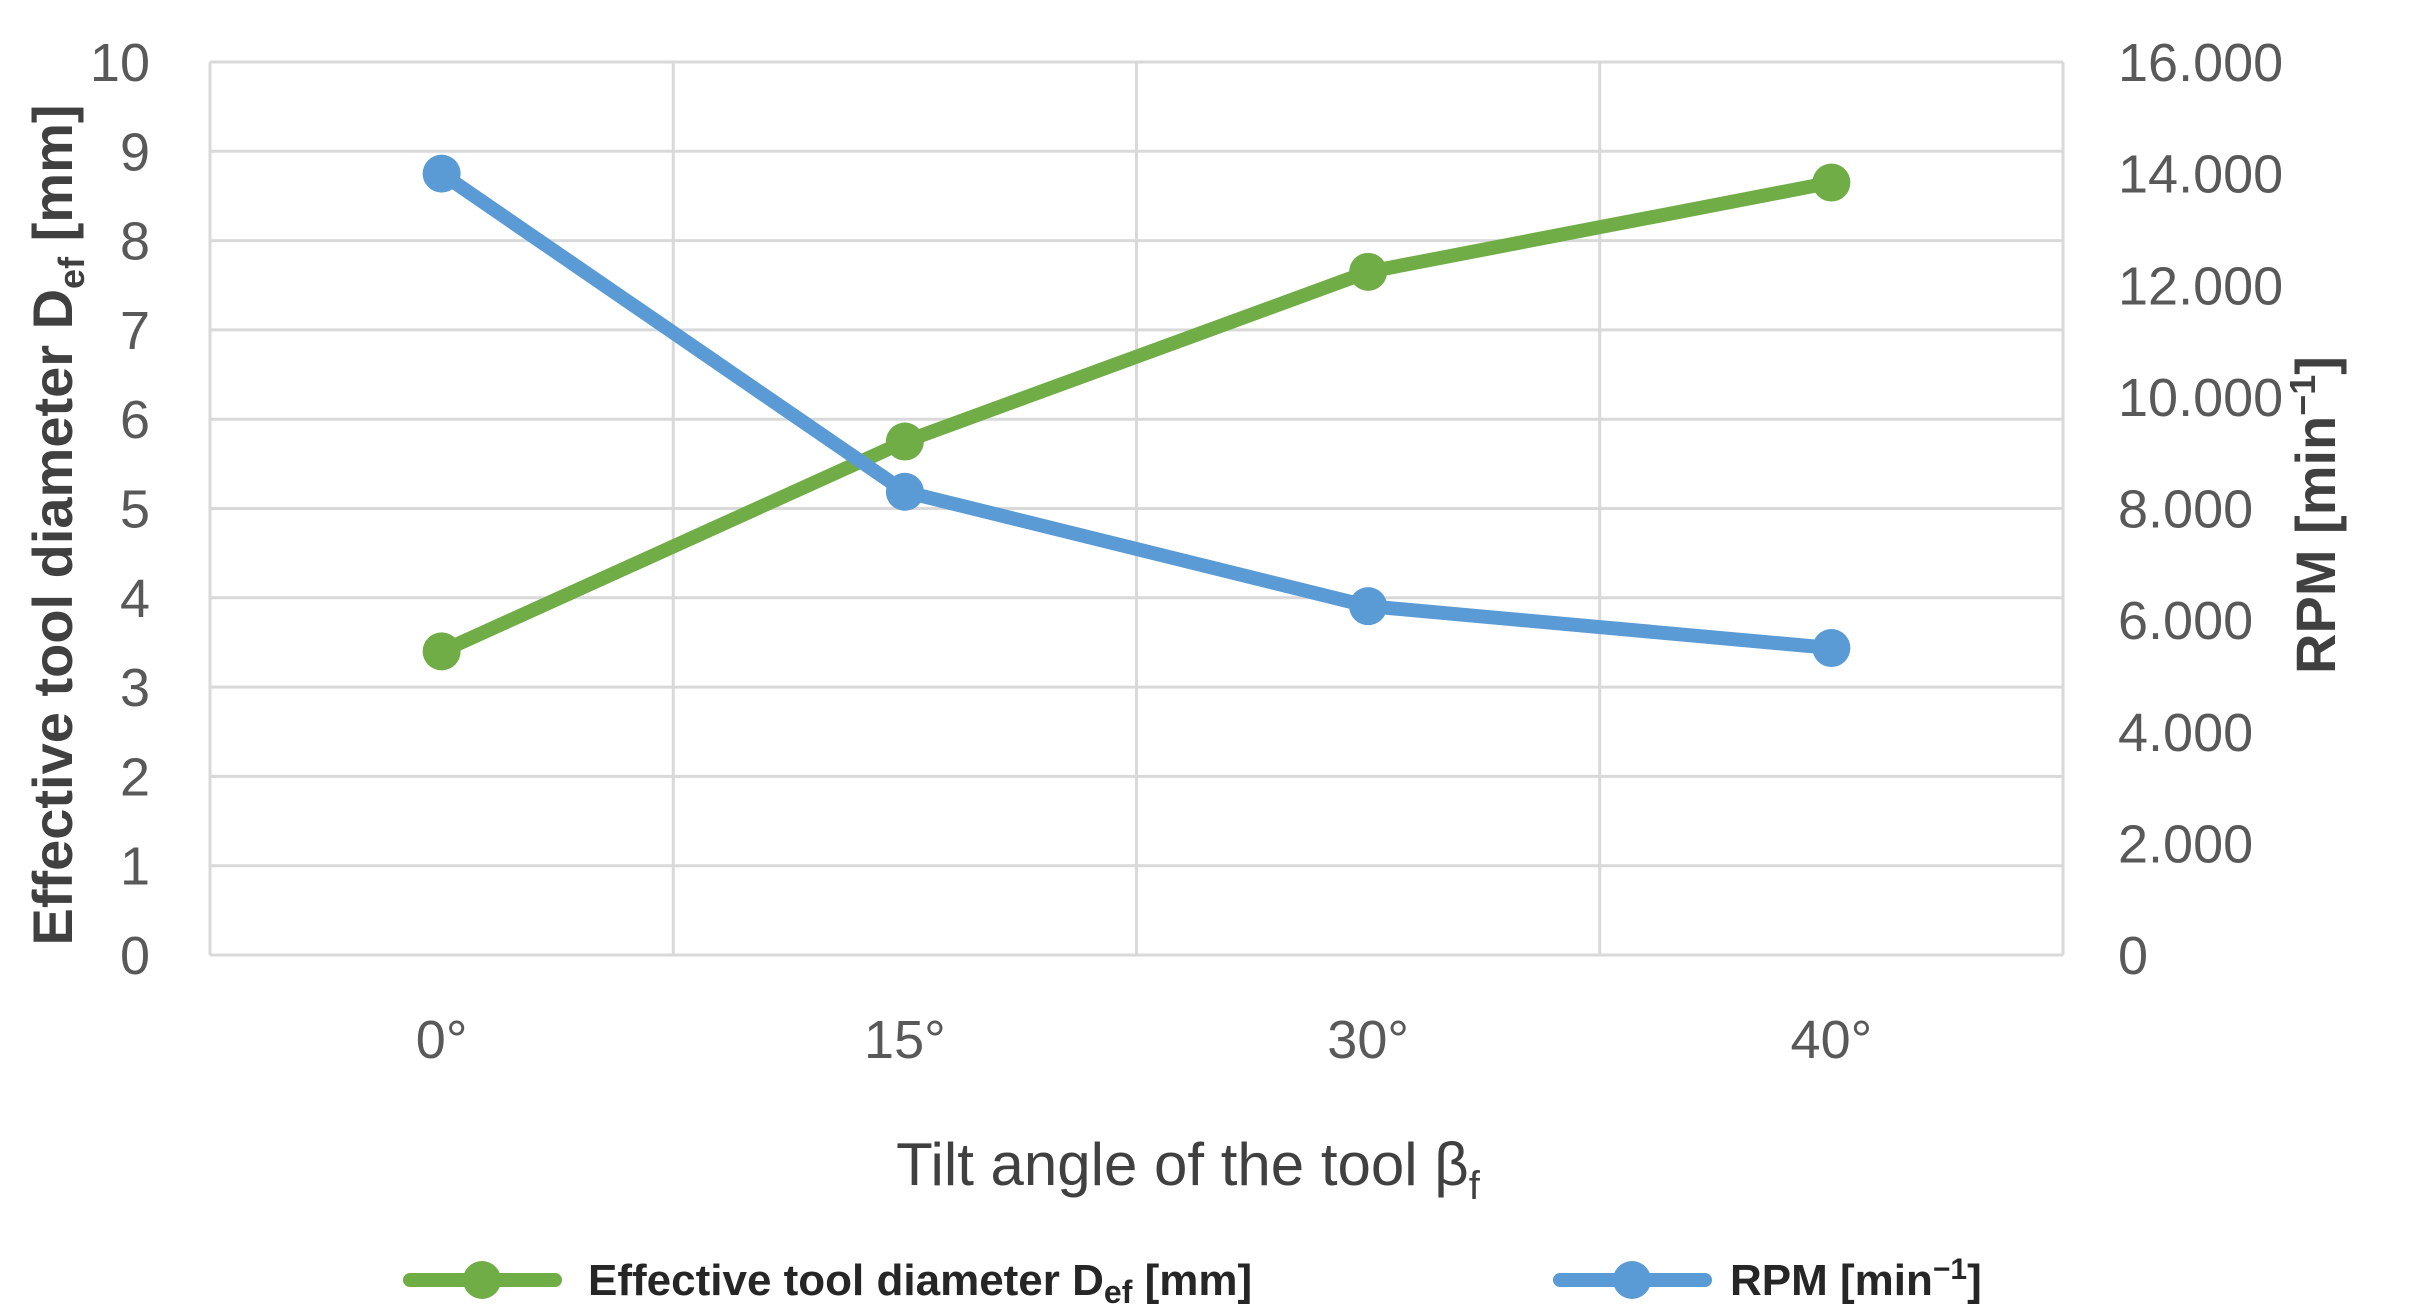  Describe the element at coordinates (2314, 515) in the screenshot. I see `right-axis-title: RPM [min−1]` at that location.